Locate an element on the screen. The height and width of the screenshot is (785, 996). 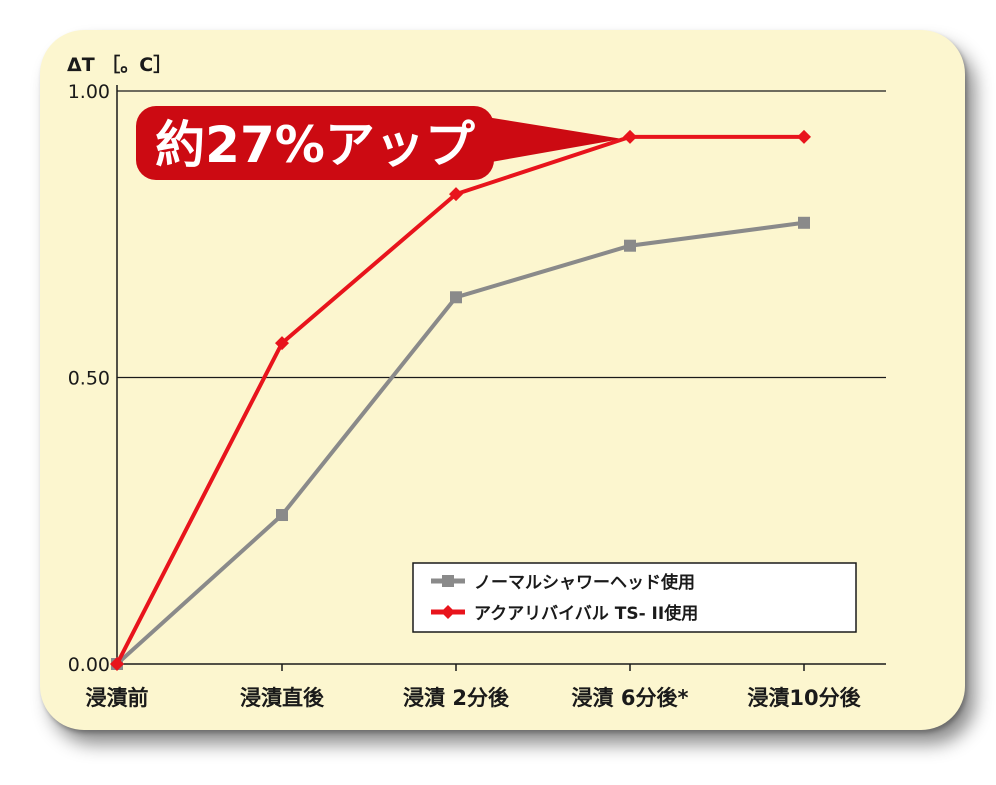
x-tick-label: 浸漬 2分後 is located at coordinates (456, 698).